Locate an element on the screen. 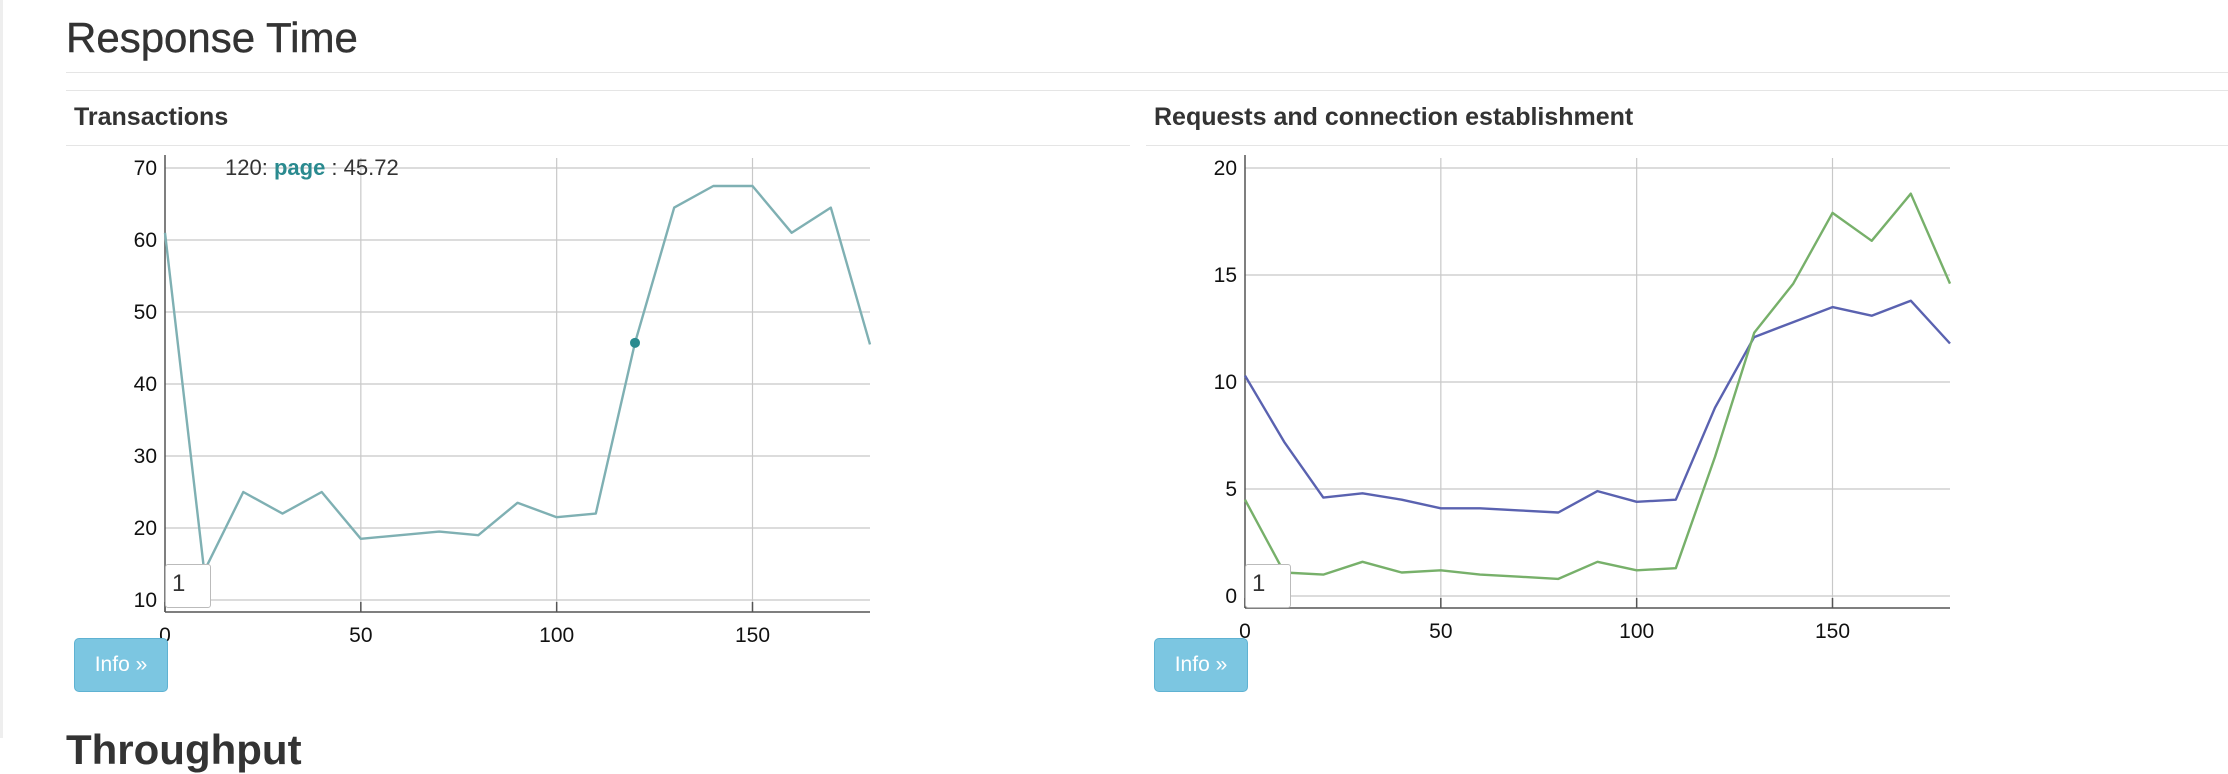 This screenshot has height=774, width=2228. panel-divider-transactions is located at coordinates (598, 145).